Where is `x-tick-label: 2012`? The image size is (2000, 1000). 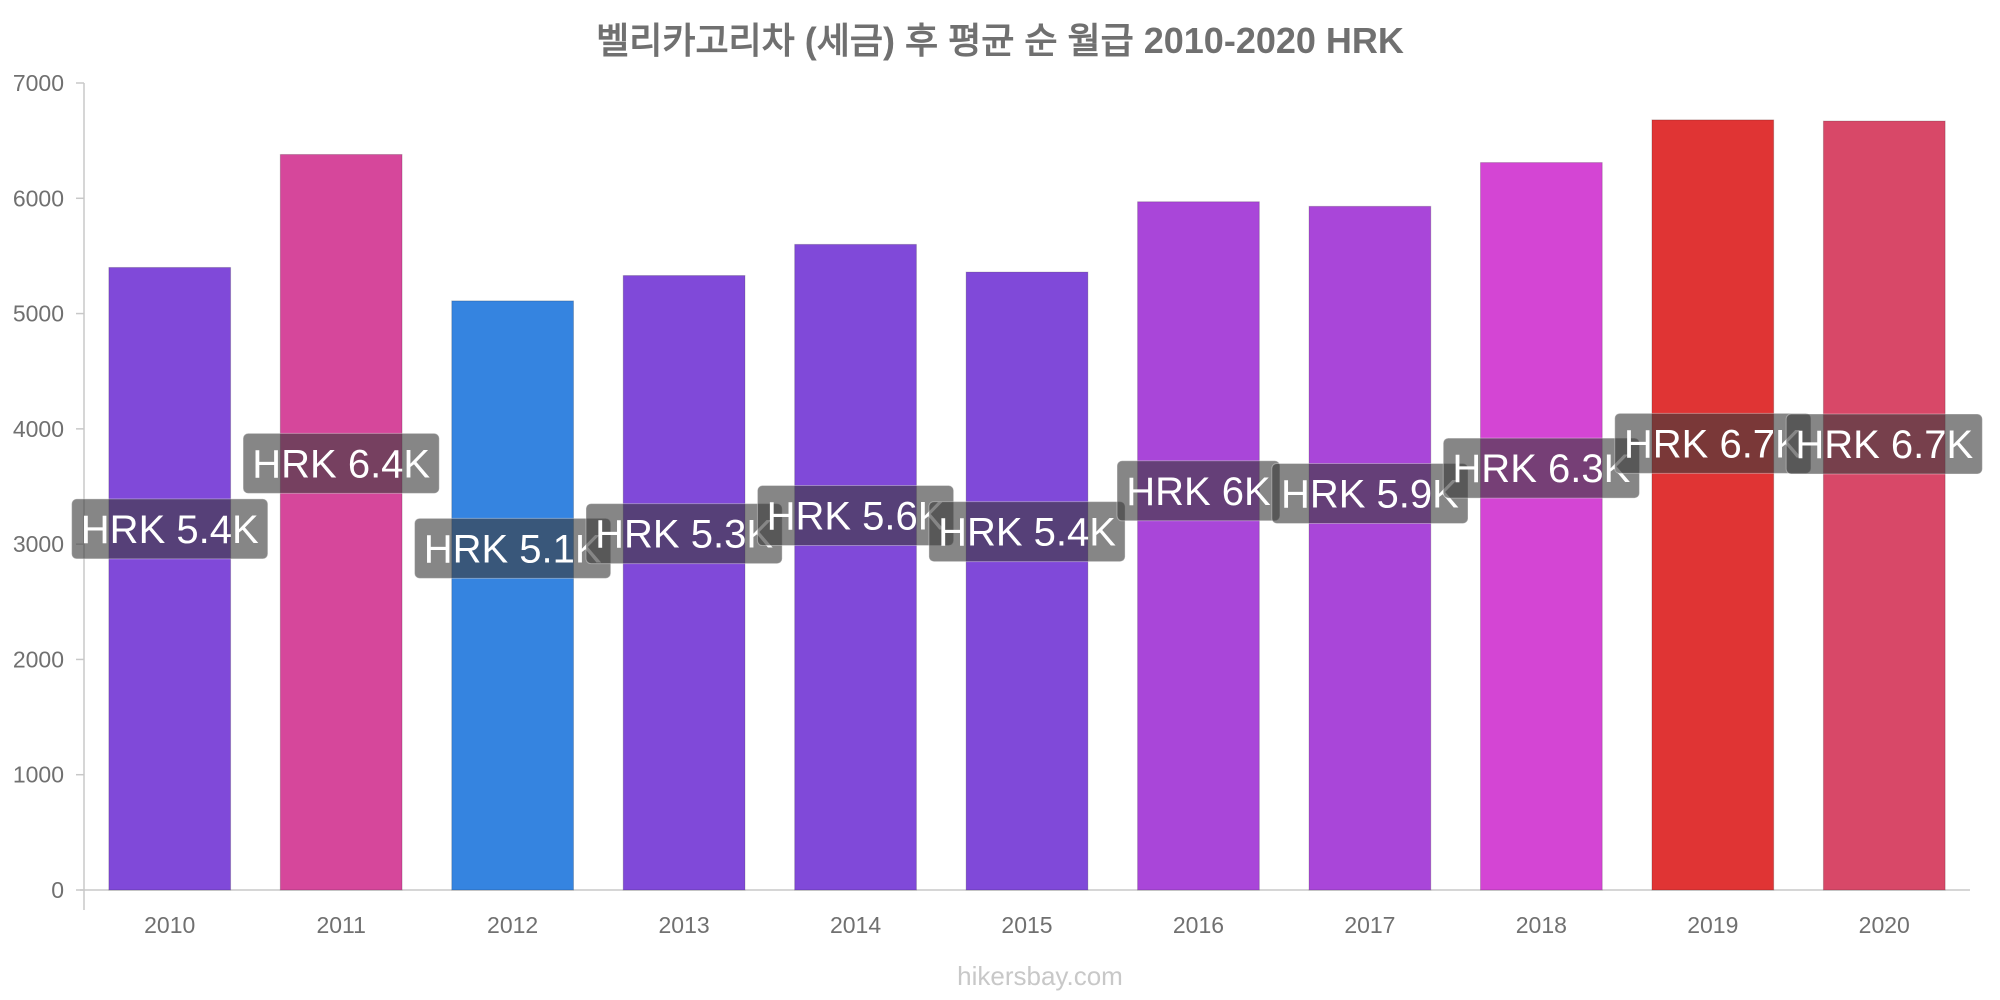
x-tick-label: 2012 is located at coordinates (512, 925).